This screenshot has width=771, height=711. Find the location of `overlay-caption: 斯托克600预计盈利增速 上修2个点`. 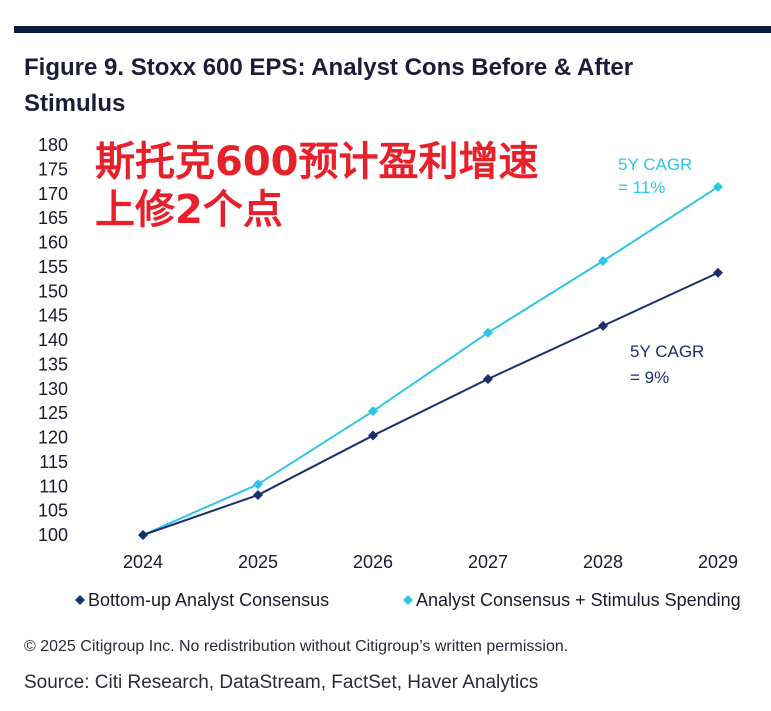

overlay-caption: 斯托克600预计盈利增速 上修2个点 is located at coordinates (317, 186).